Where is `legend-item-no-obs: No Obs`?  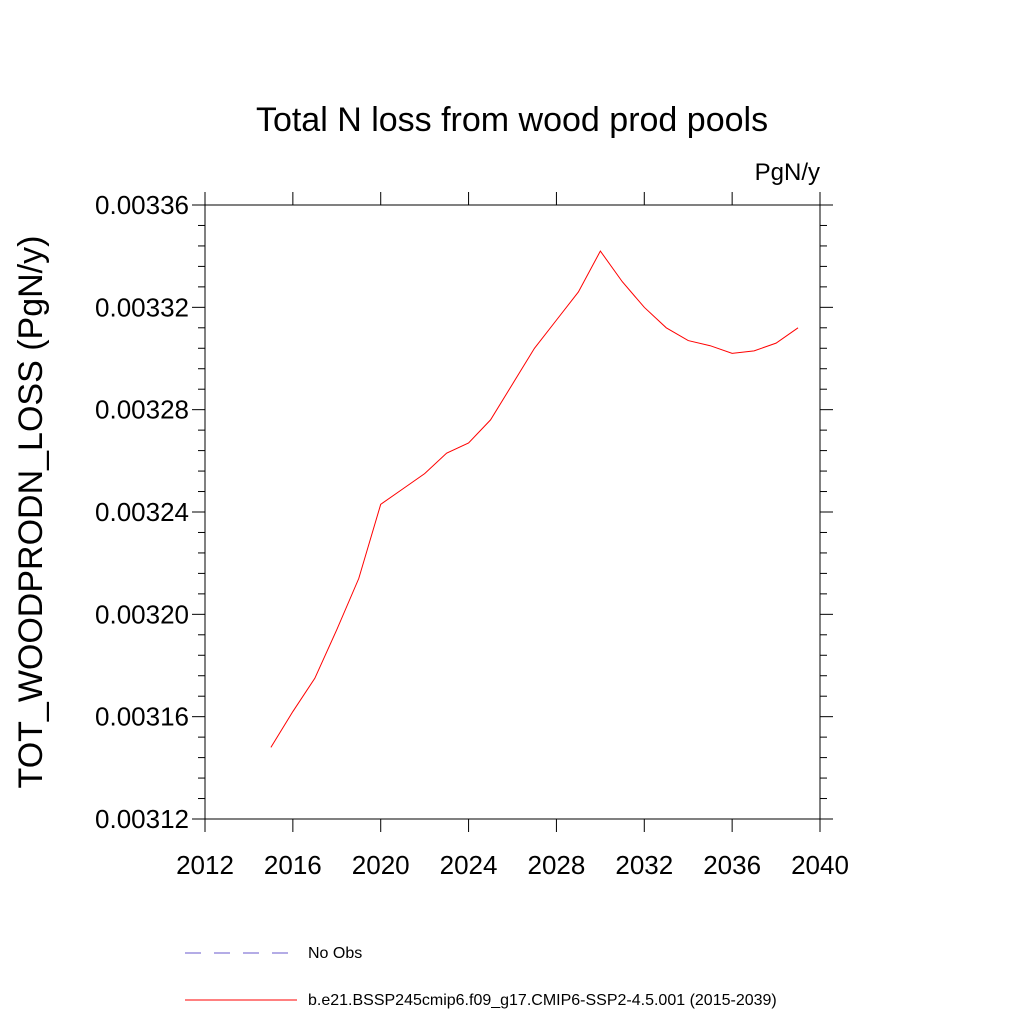
legend-item-no-obs: No Obs is located at coordinates (273, 953).